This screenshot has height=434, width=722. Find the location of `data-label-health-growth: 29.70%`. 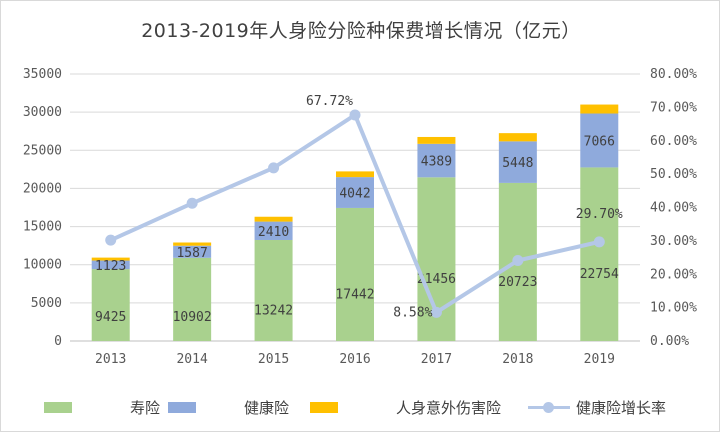

data-label-health-growth: 29.70% is located at coordinates (599, 214).